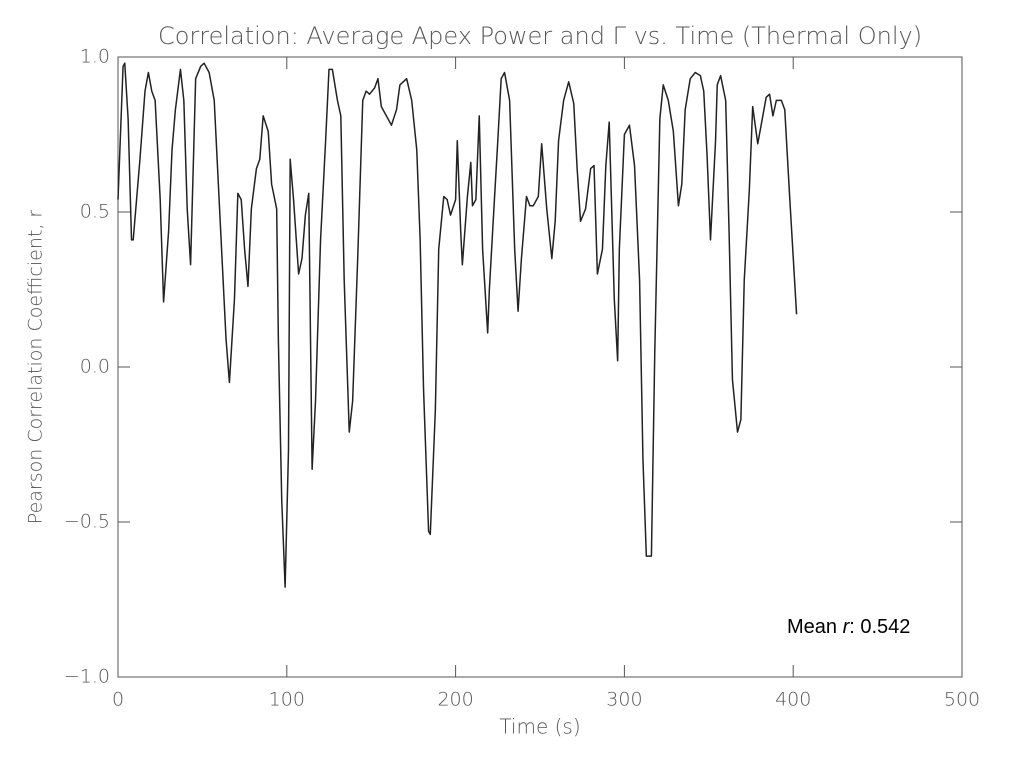  I want to click on annotation-symbol: r, so click(847, 627).